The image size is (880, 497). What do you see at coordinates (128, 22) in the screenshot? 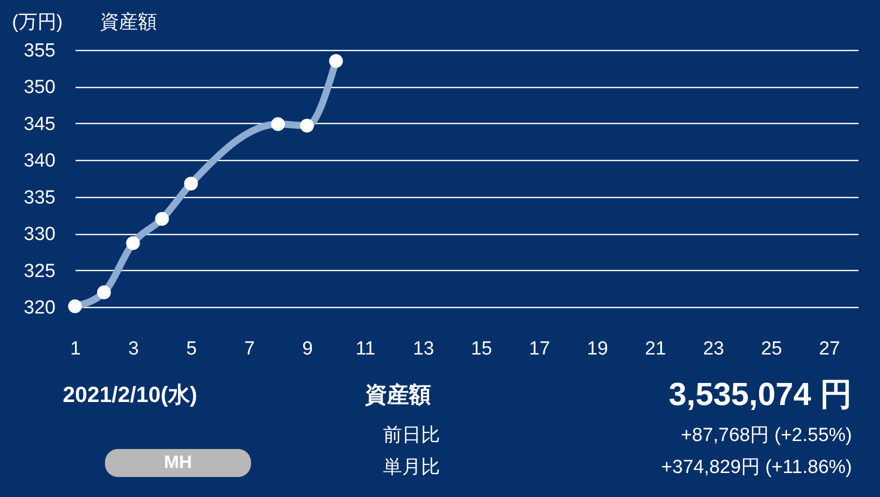
I see `chart-title: 資産額` at bounding box center [128, 22].